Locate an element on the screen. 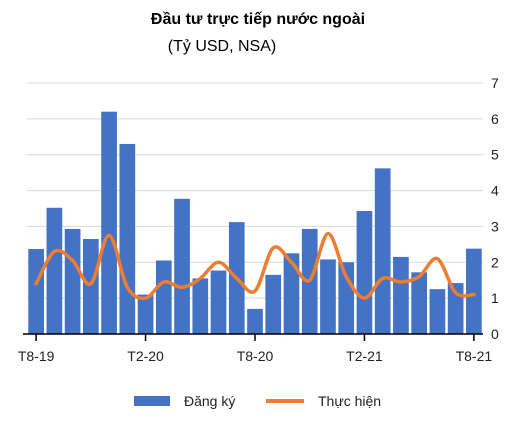 Image resolution: width=517 pixels, height=424 pixels. y-tick-label: 6 is located at coordinates (495, 119).